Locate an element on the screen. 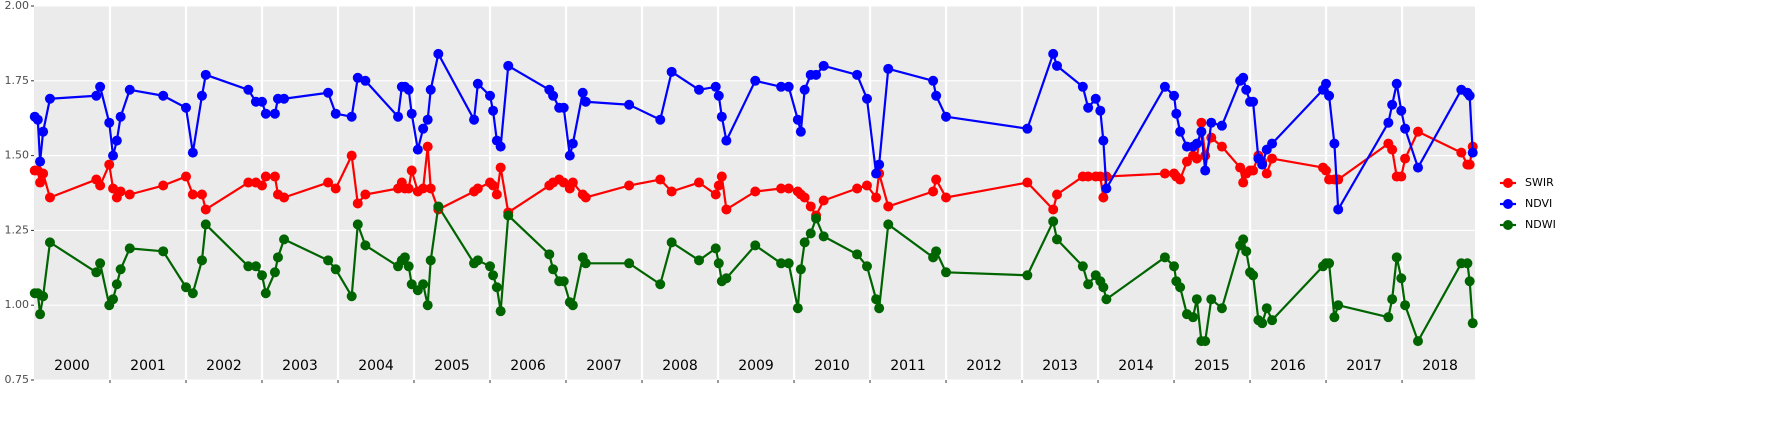 The height and width of the screenshot is (446, 1773). year-label: 2002 is located at coordinates (224, 366).